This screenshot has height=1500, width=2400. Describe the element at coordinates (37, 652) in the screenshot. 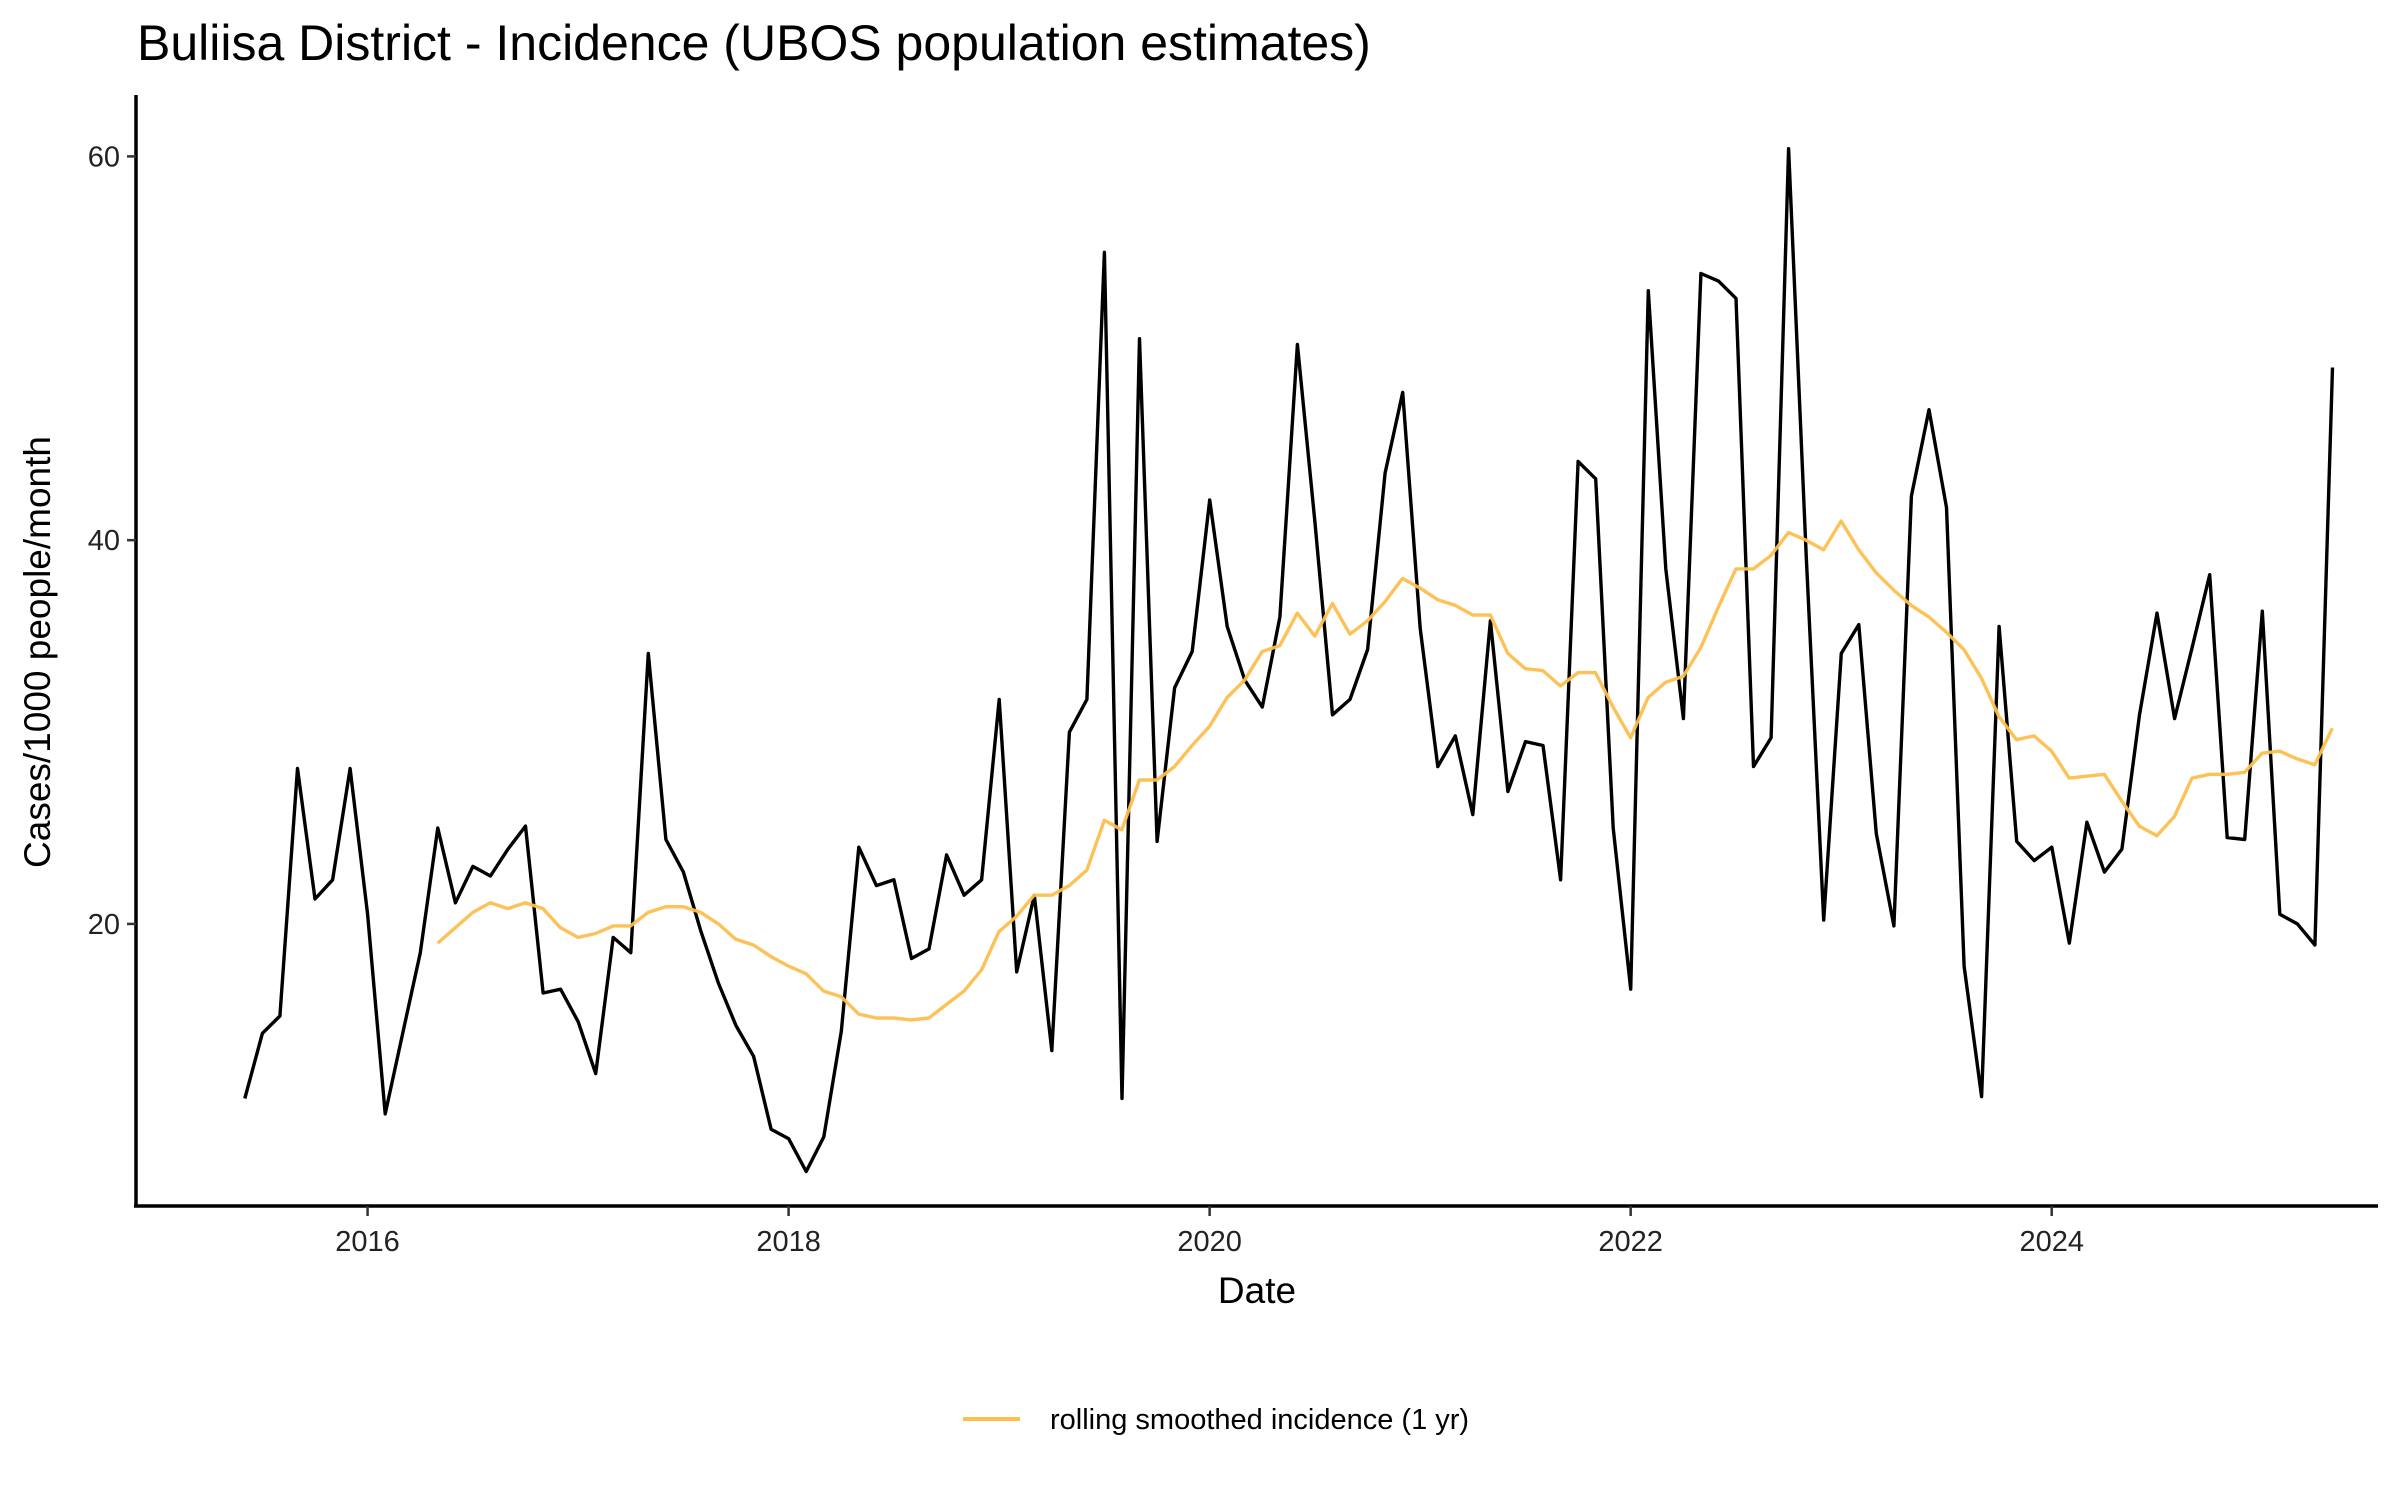

I see `y-axis-title: Cases/1000 people/month` at that location.